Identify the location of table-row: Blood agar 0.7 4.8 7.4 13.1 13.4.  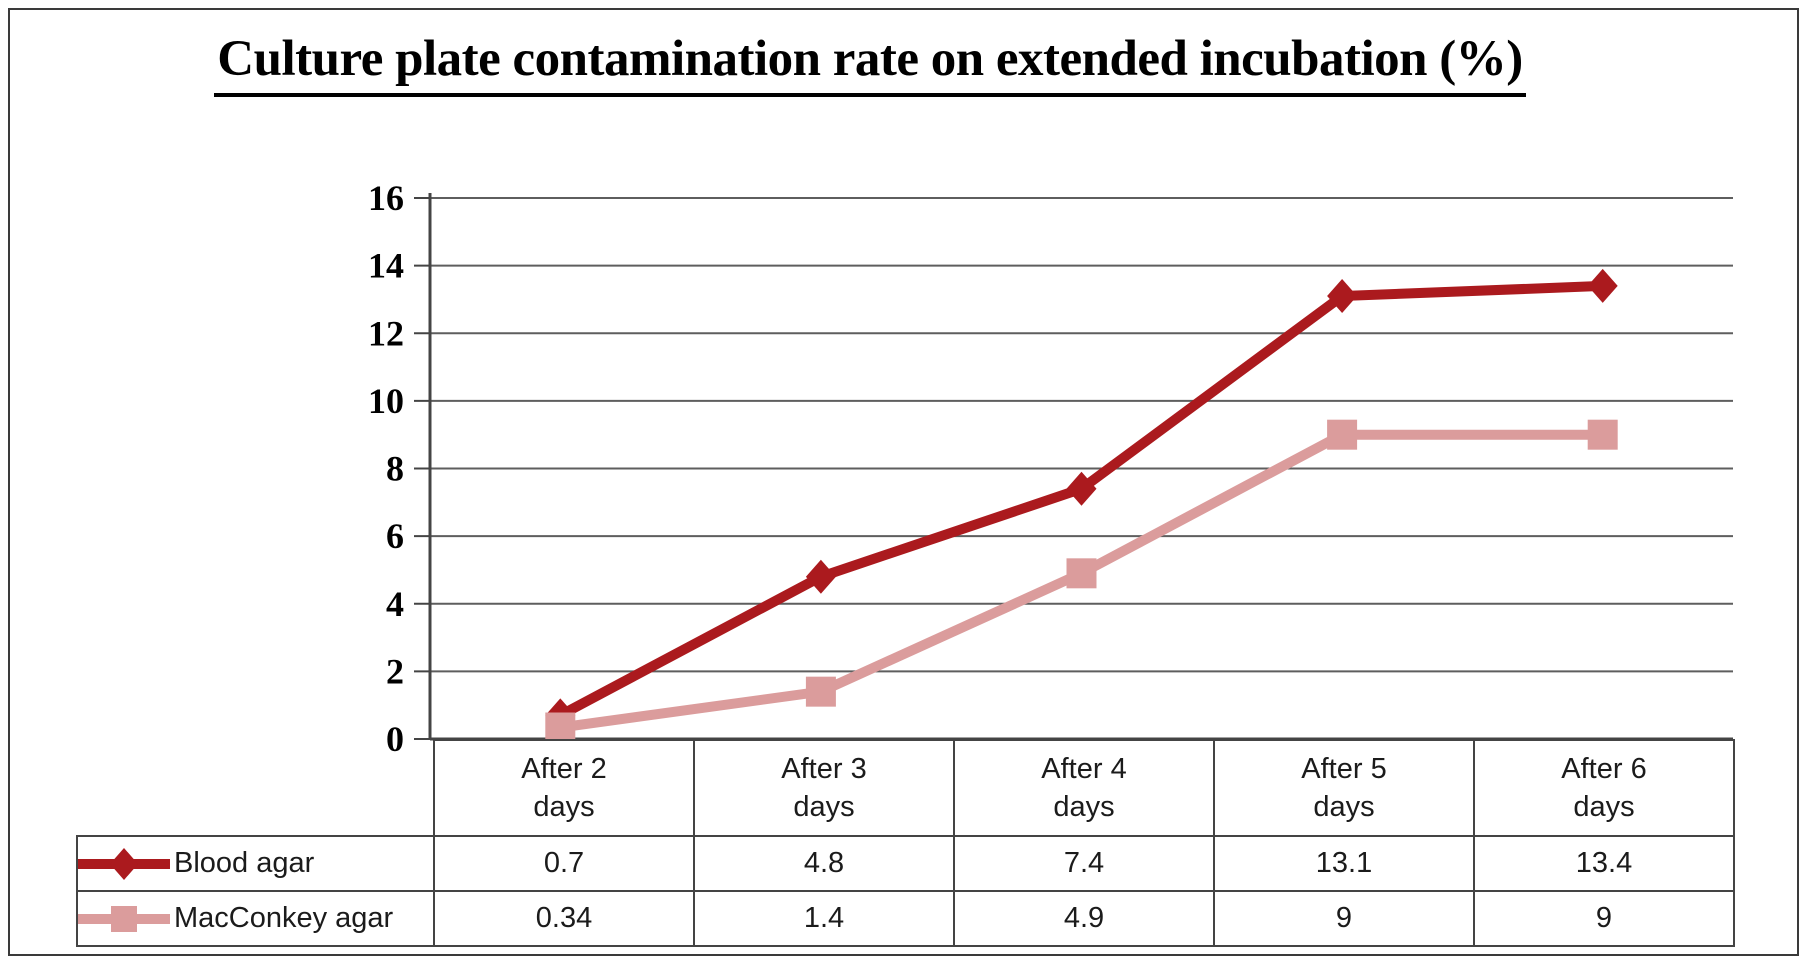
(905, 863).